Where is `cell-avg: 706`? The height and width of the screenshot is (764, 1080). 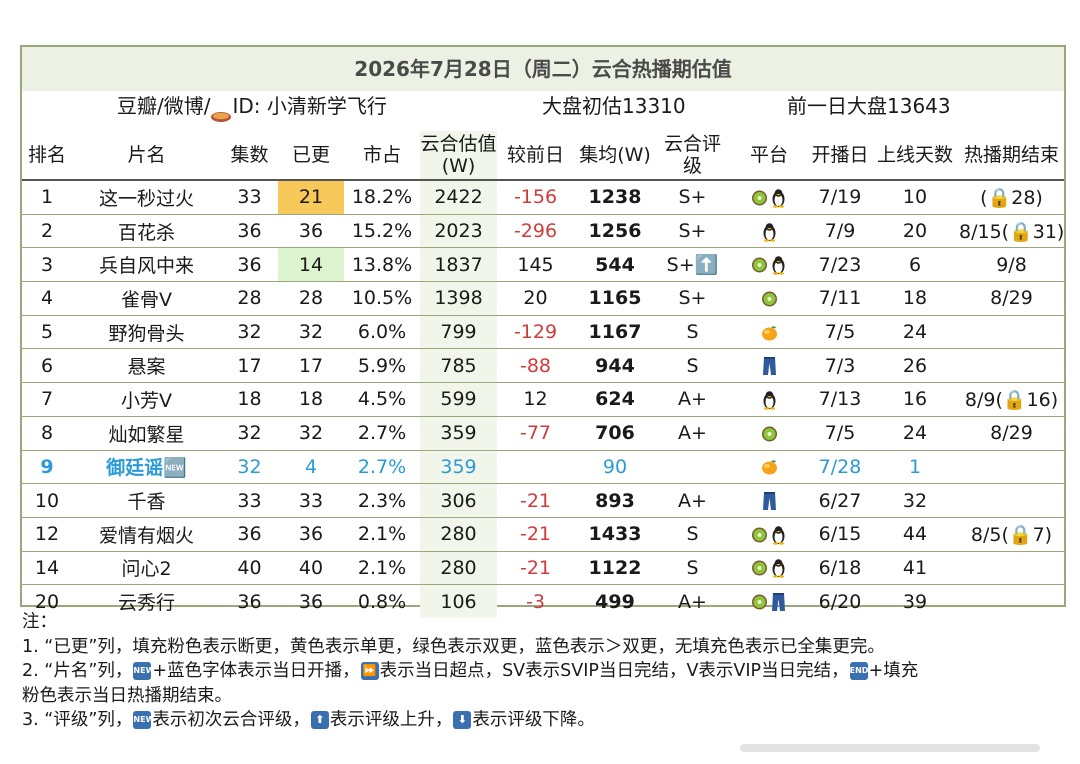
cell-avg: 706 is located at coordinates (615, 432).